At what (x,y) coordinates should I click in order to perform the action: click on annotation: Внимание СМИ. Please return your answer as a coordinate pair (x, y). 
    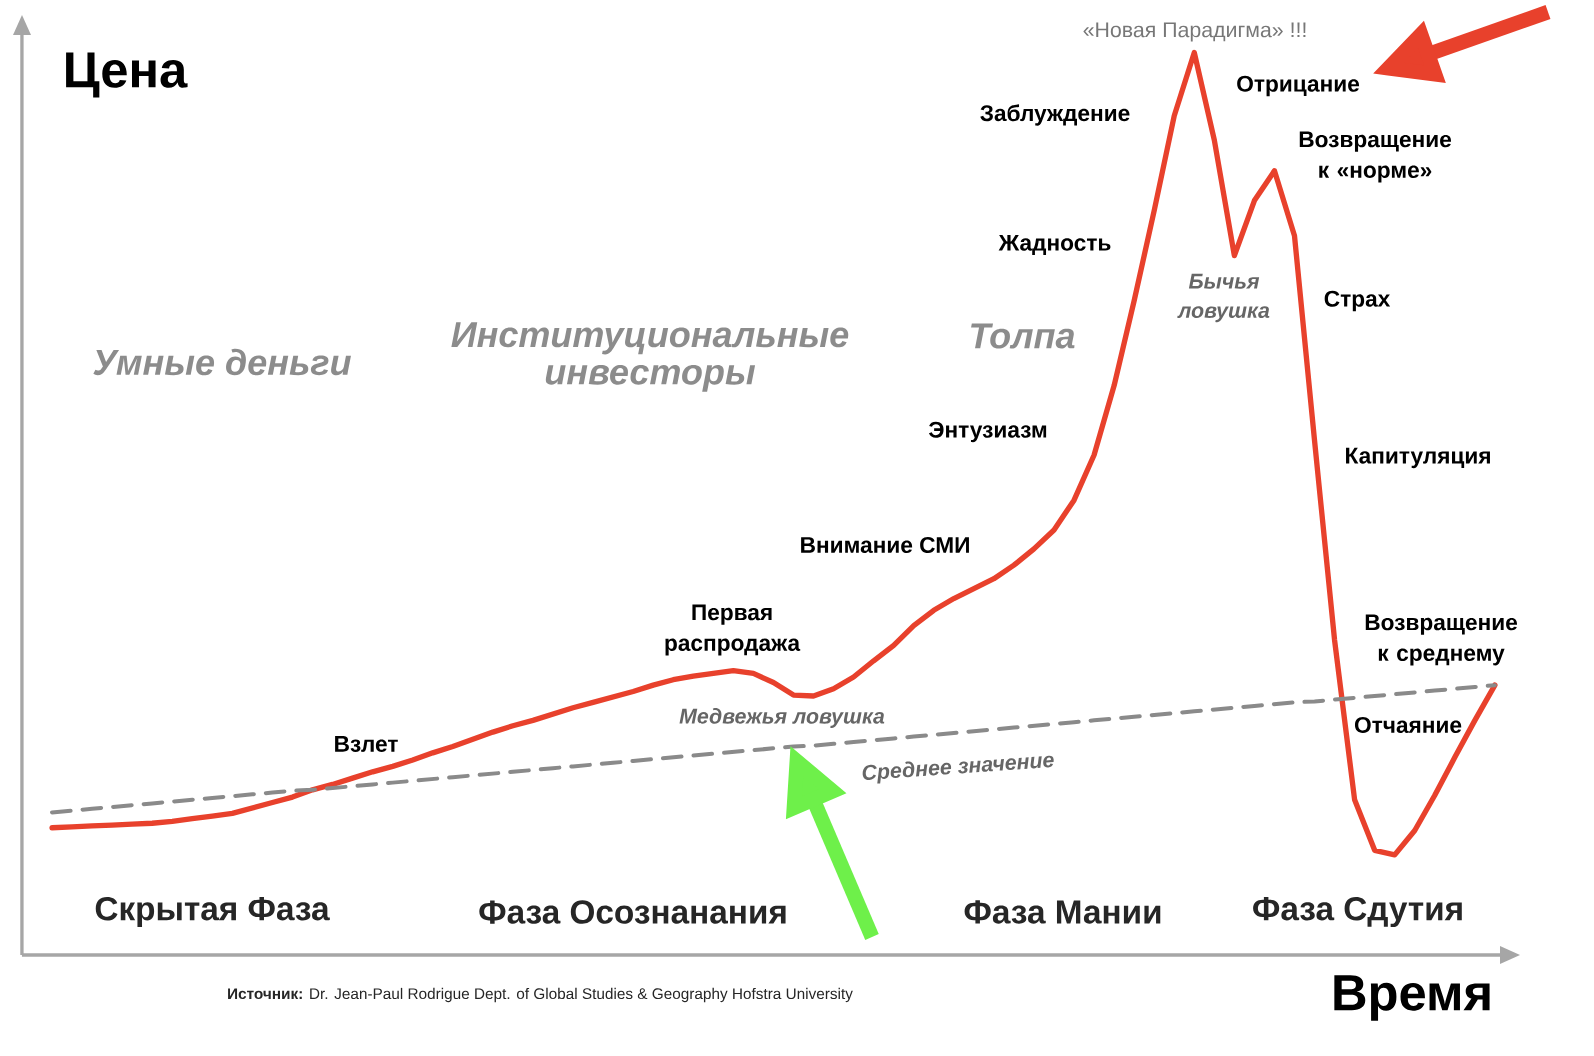
    Looking at the image, I should click on (885, 545).